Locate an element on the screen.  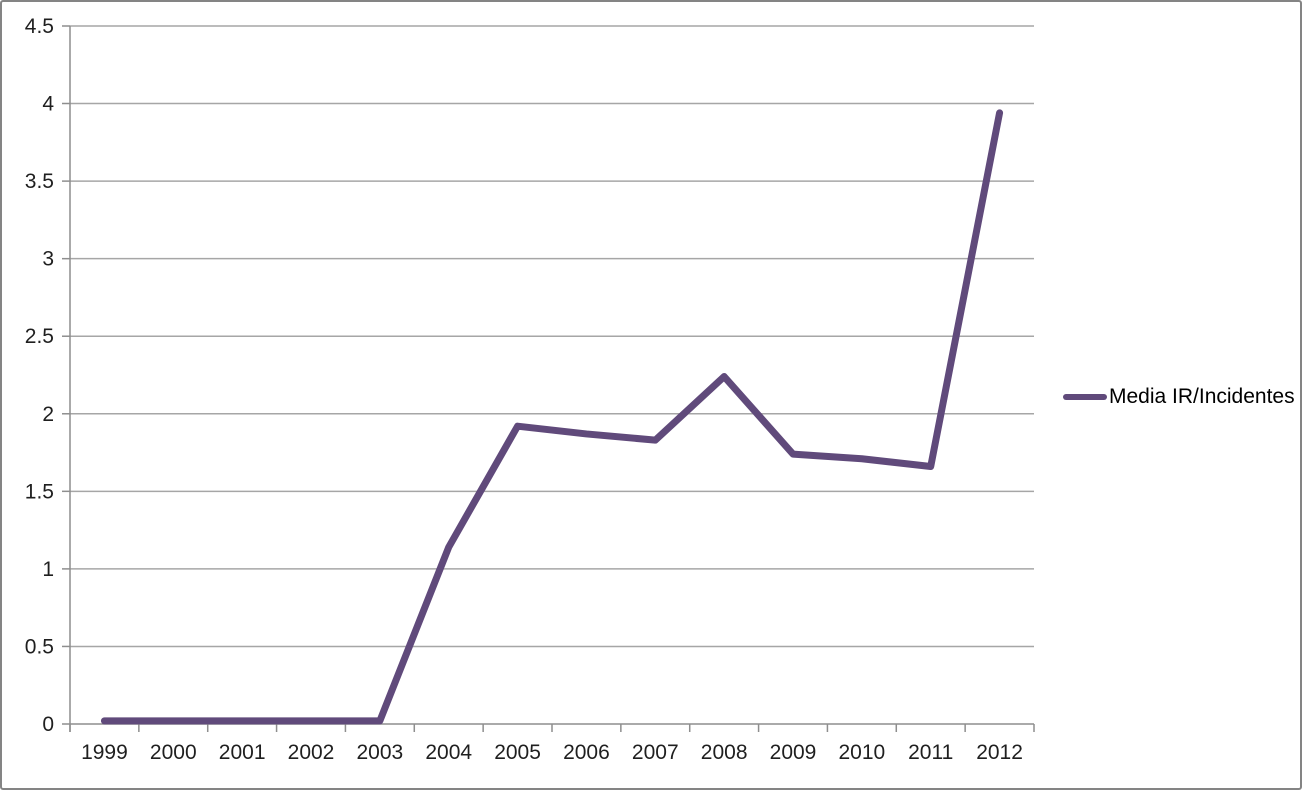
y-tick-label: 3 is located at coordinates (48, 259).